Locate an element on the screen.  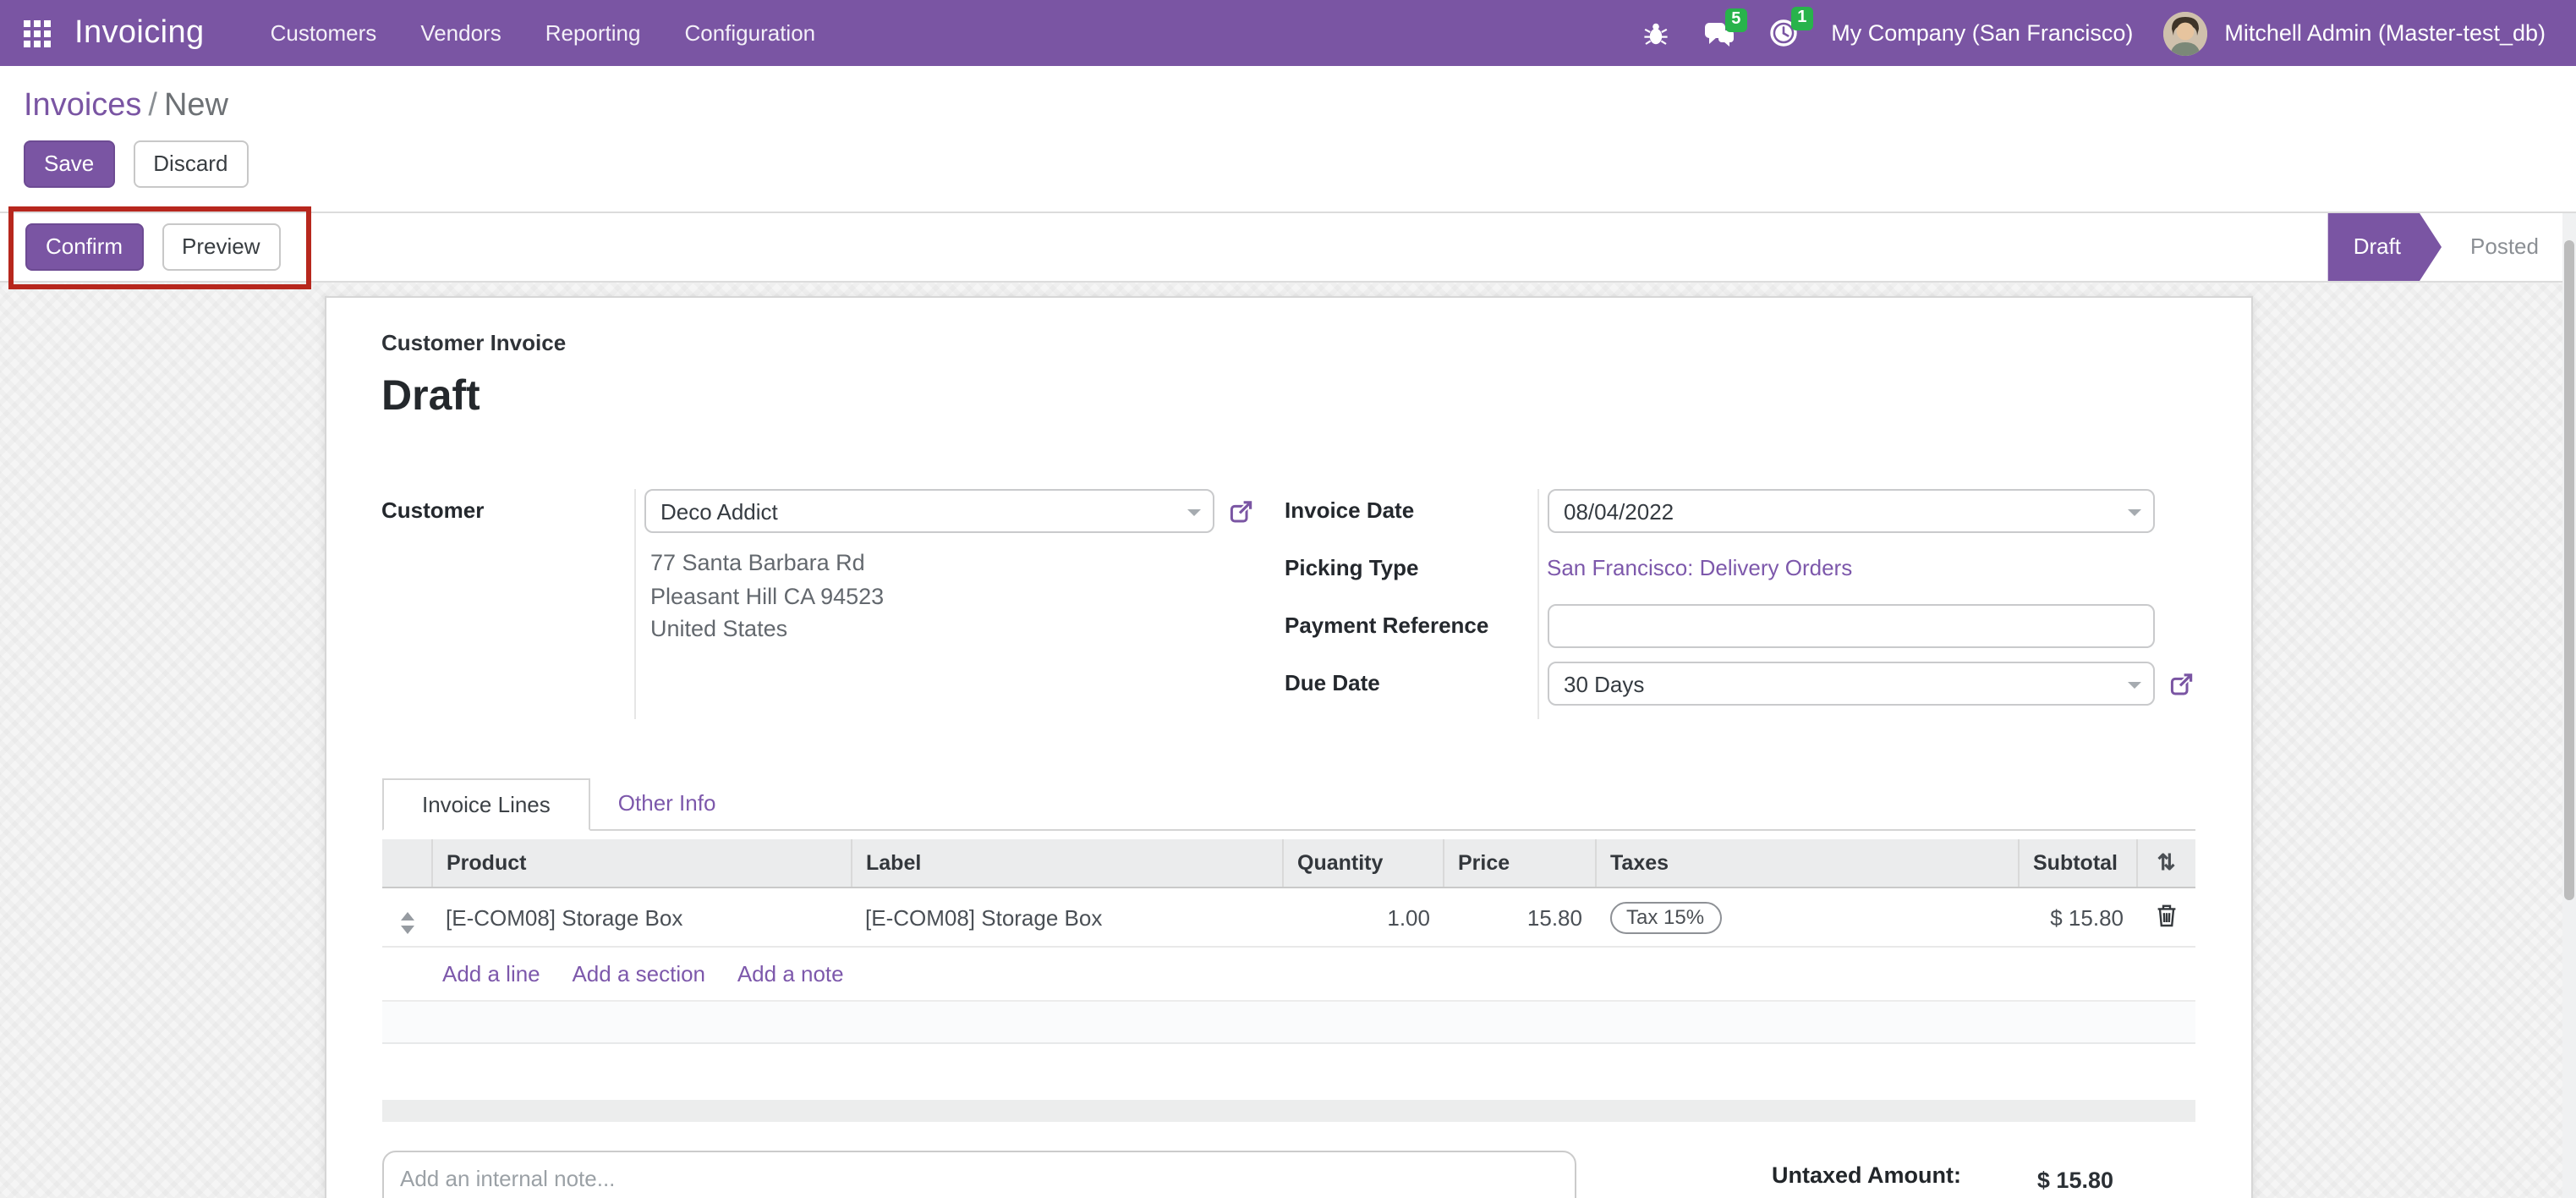
status-pipeline: Draft Posted is located at coordinates (2433, 247).